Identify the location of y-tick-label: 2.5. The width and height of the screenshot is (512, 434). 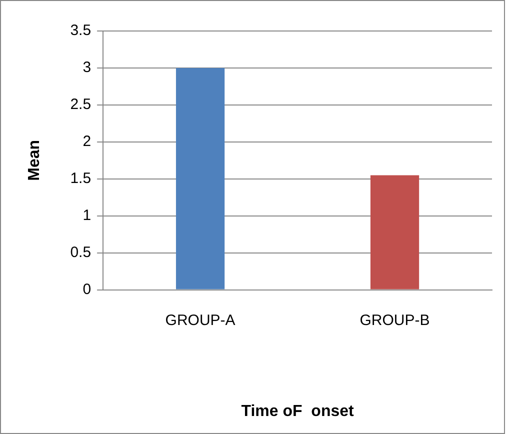
(81, 105).